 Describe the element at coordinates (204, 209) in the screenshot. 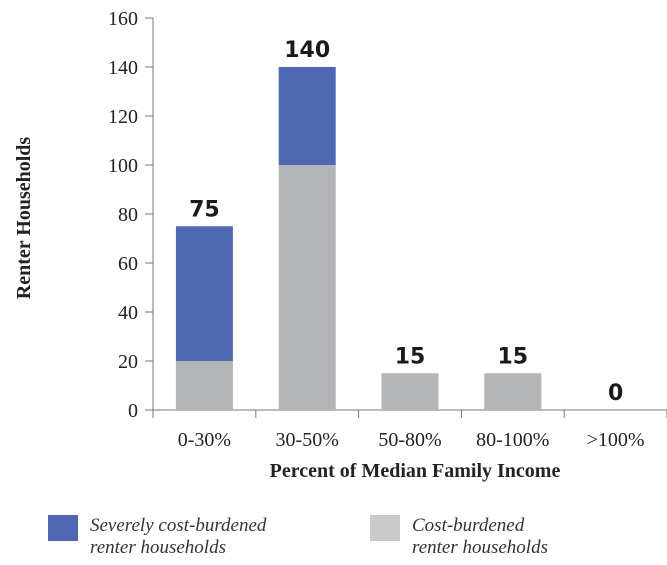

I see `bar-total-label: 75` at that location.